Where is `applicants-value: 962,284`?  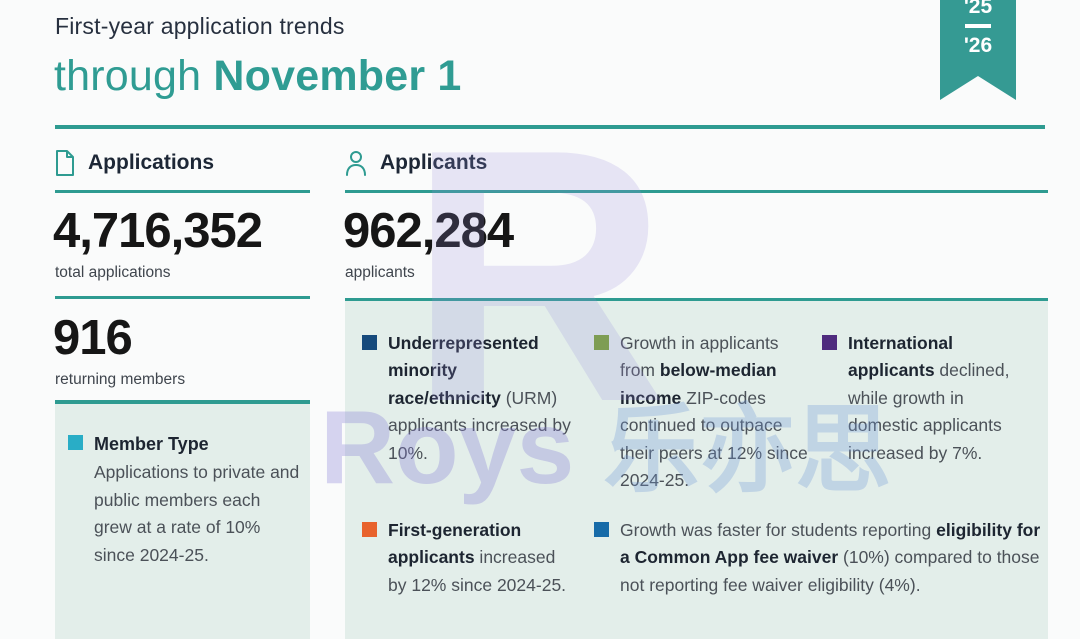 applicants-value: 962,284 is located at coordinates (428, 231).